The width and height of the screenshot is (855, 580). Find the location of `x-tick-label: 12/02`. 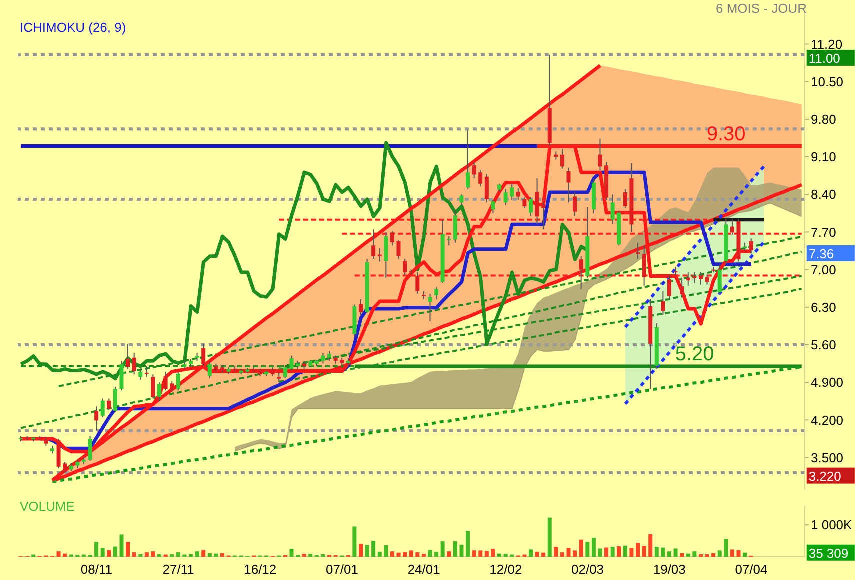

x-tick-label: 12/02 is located at coordinates (506, 570).